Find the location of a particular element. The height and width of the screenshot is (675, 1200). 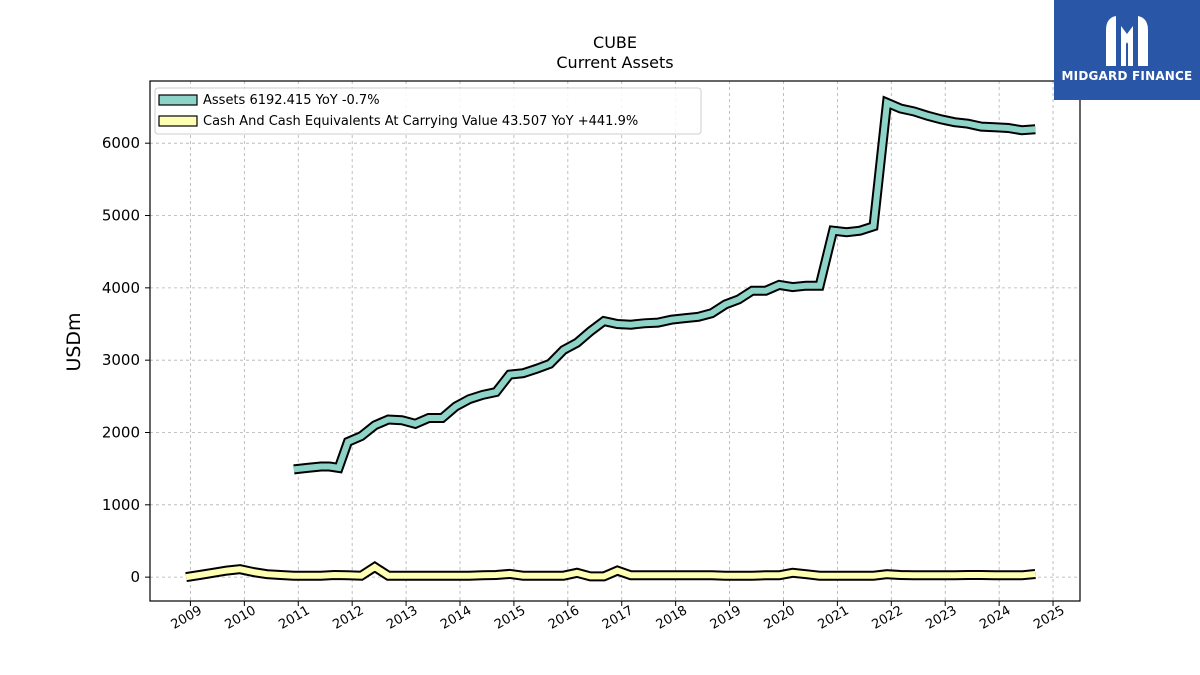

y-axis-label: USDm is located at coordinates (74, 341).